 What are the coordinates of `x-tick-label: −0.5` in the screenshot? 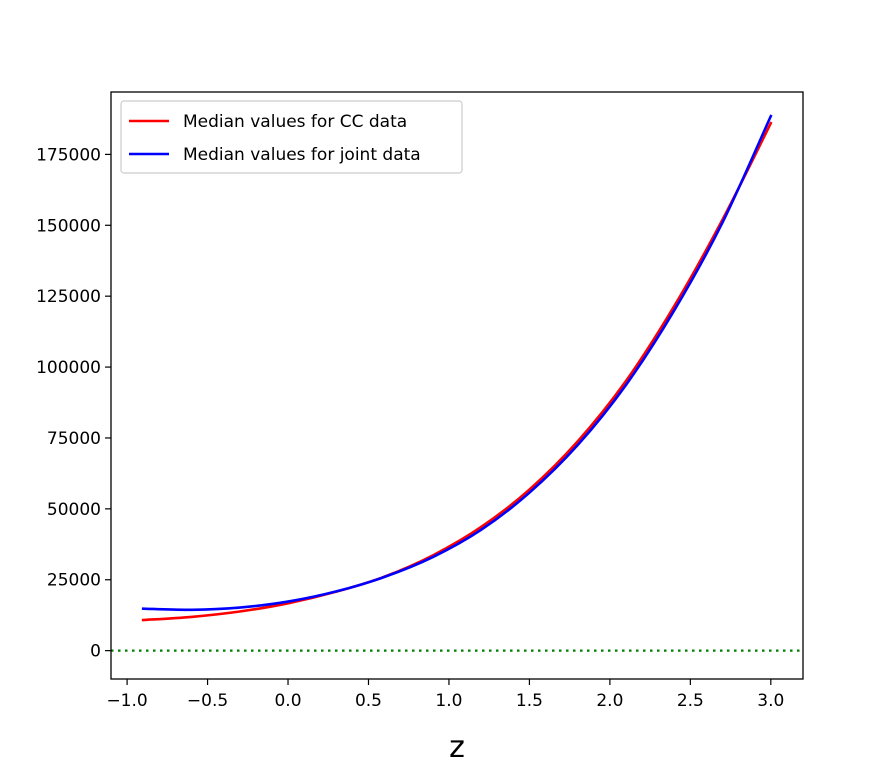 It's located at (207, 701).